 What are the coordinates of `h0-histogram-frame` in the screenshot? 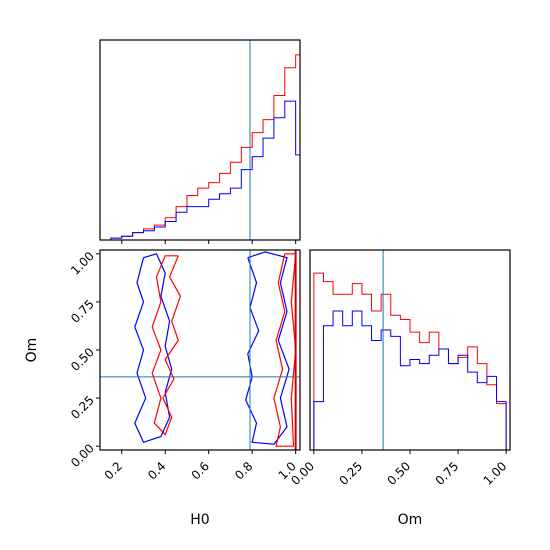 It's located at (200, 140).